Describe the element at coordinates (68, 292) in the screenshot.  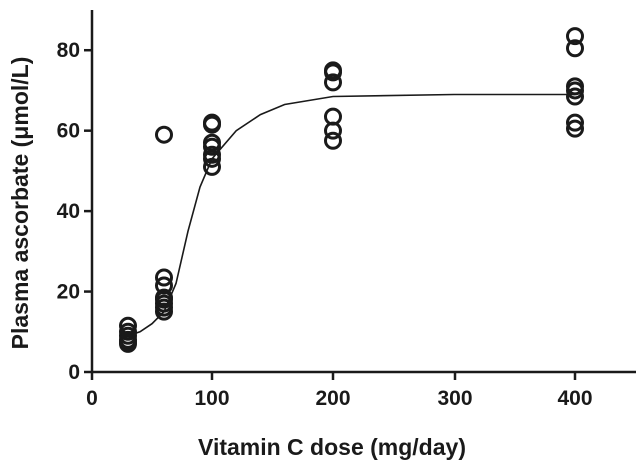
I see `y-tick-label: 20` at that location.